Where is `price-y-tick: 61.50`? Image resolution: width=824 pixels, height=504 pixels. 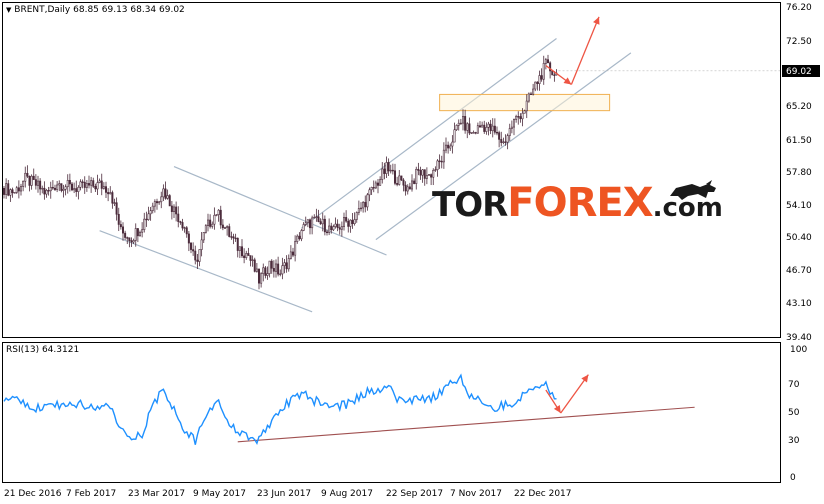
price-y-tick: 61.50 is located at coordinates (799, 141).